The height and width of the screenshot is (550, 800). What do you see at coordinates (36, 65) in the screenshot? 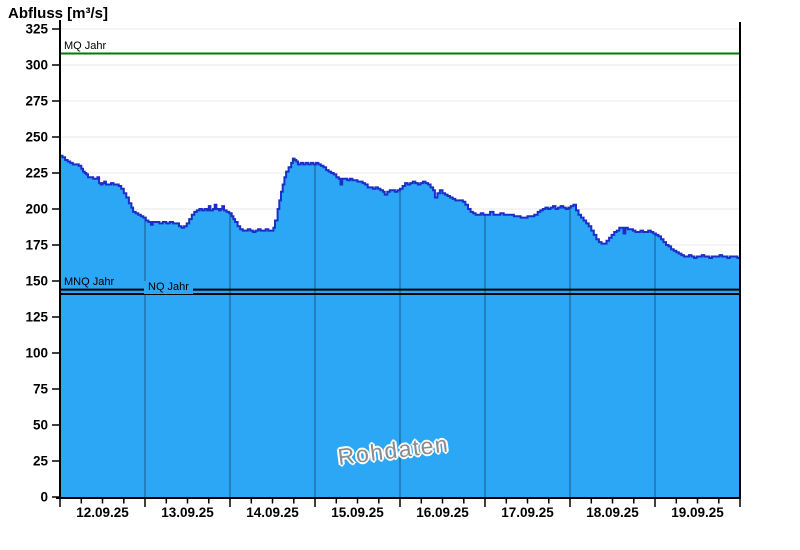
I see `svg-text: 300` at bounding box center [36, 65].